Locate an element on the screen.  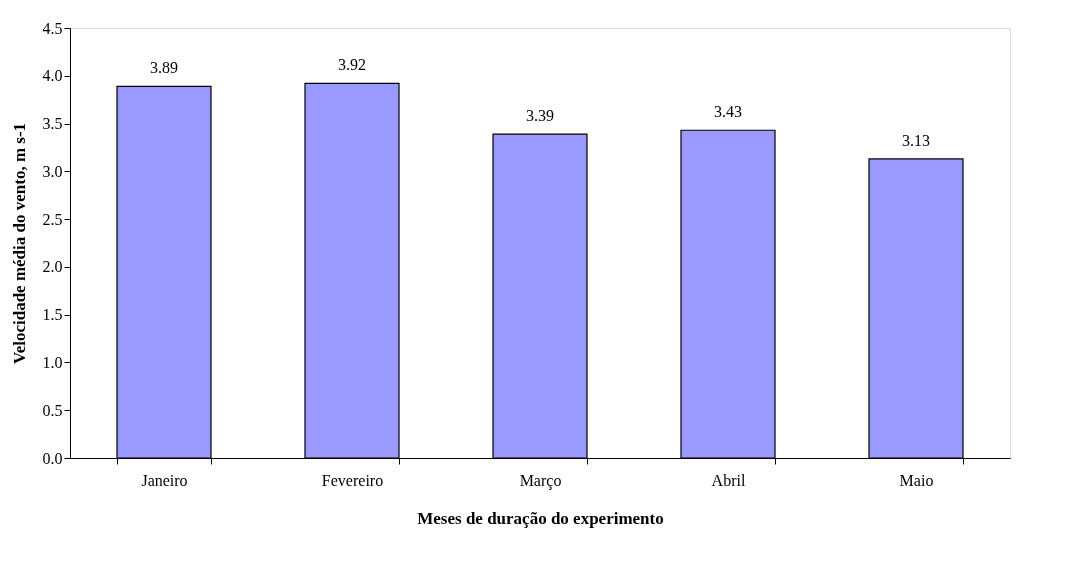
y-tick-label: 1.5 is located at coordinates (52, 315).